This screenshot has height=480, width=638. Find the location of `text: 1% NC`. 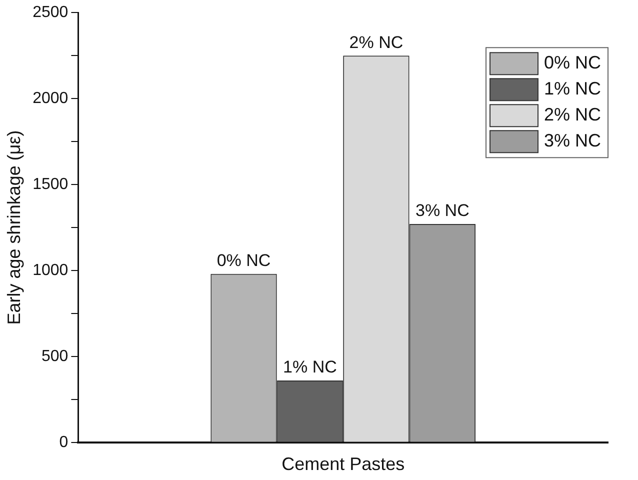

text: 1% NC is located at coordinates (310, 367).